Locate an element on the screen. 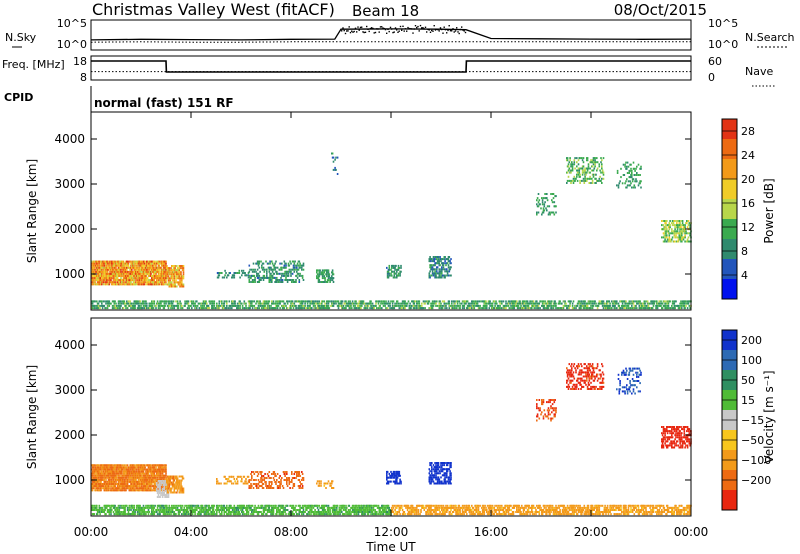  nave-tick-top: 60 is located at coordinates (715, 61).